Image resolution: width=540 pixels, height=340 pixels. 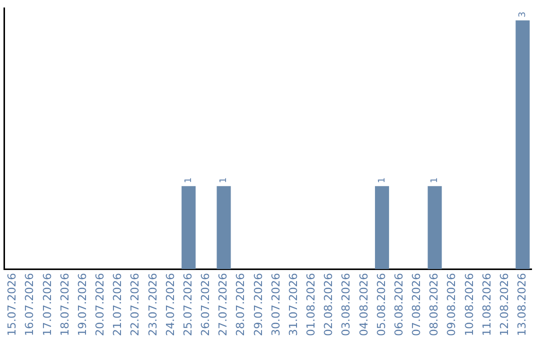 What do you see at coordinates (241, 304) in the screenshot?
I see `x-tick-label: 28.07.2026` at bounding box center [241, 304].